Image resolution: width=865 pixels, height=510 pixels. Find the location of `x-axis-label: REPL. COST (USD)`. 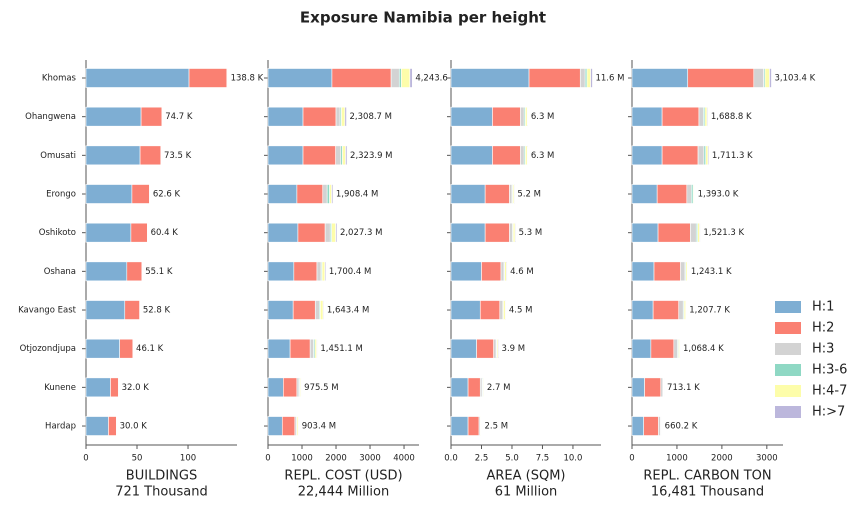

x-axis-label: REPL. COST (USD) is located at coordinates (343, 476).